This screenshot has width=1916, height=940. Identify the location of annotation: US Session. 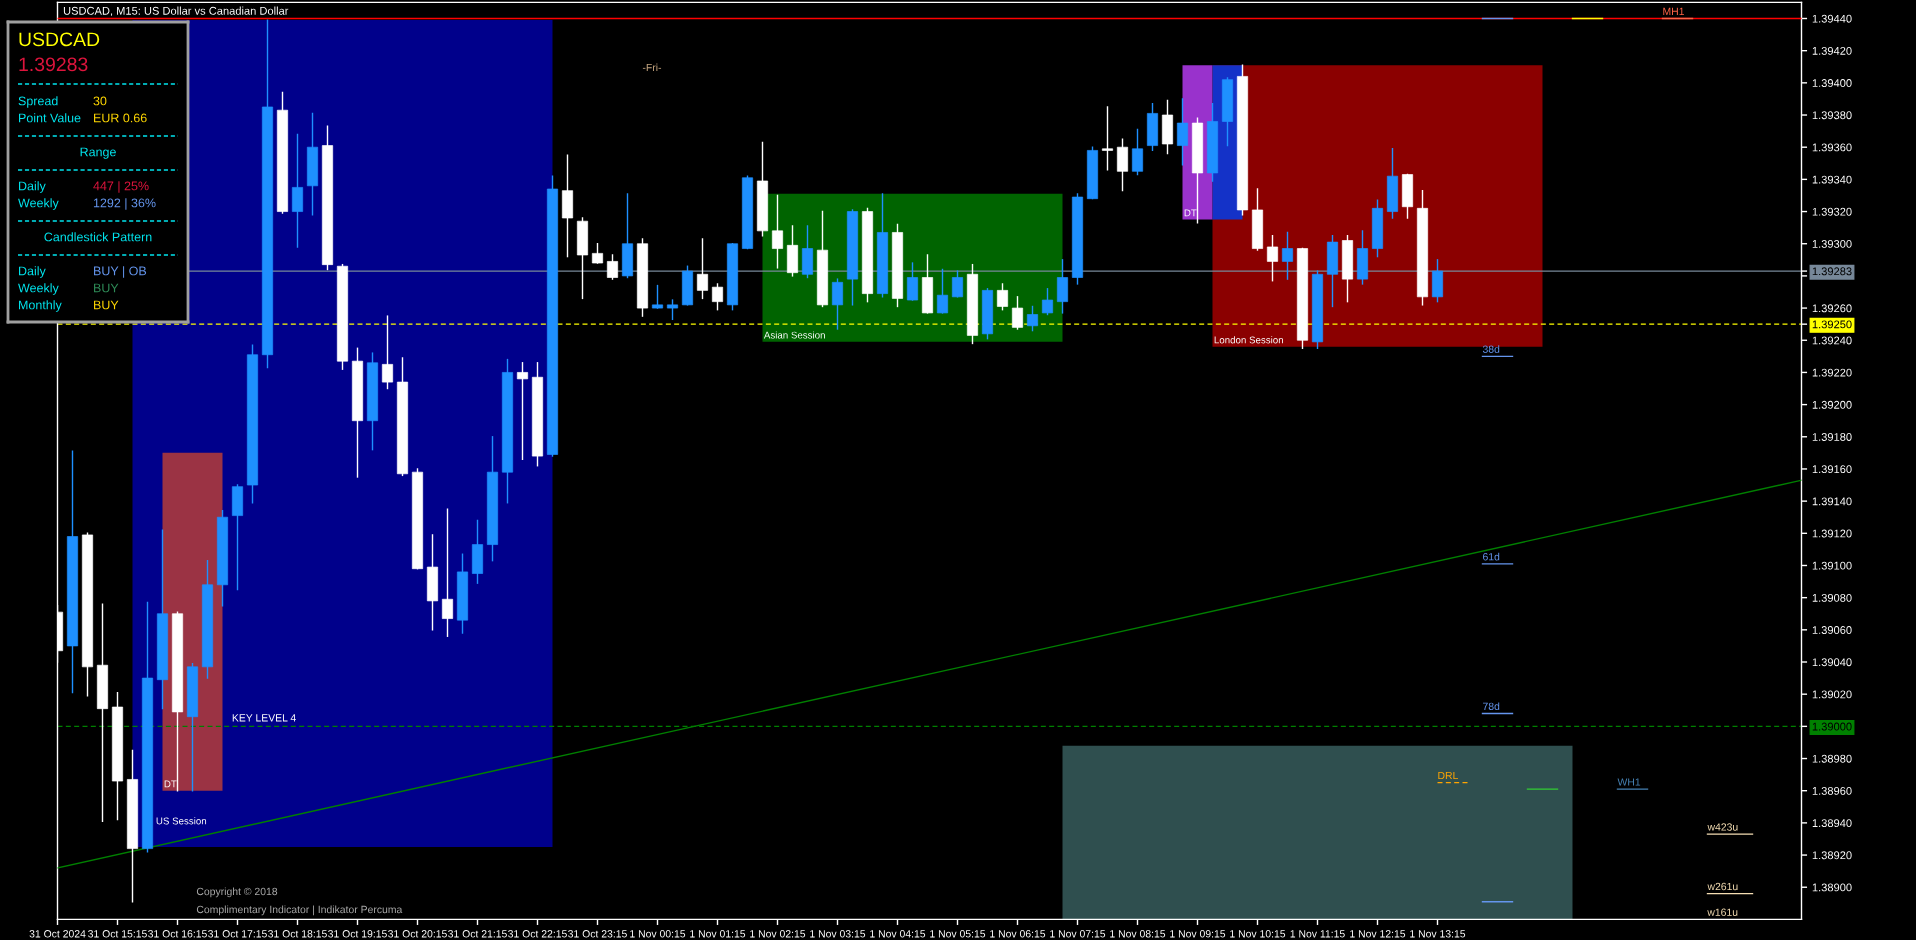
(181, 821).